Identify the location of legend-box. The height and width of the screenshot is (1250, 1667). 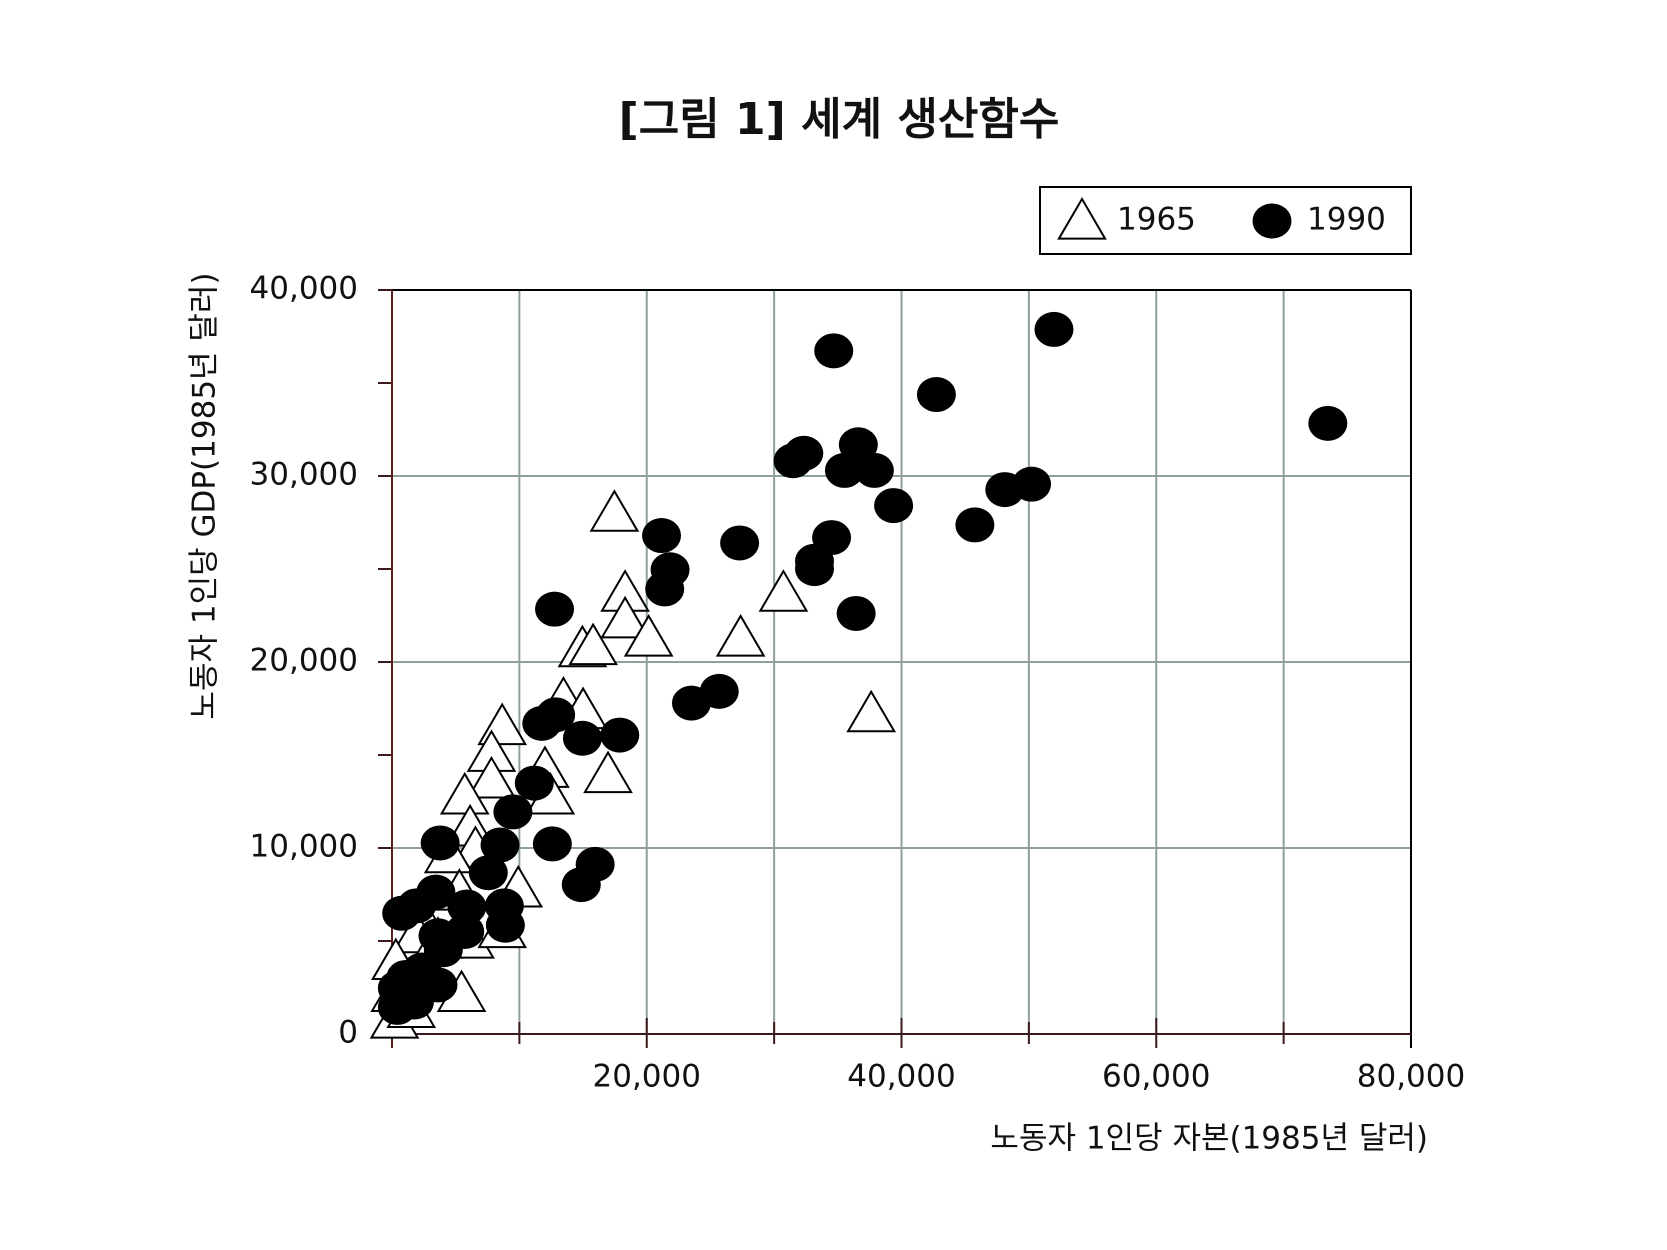
(1225, 220).